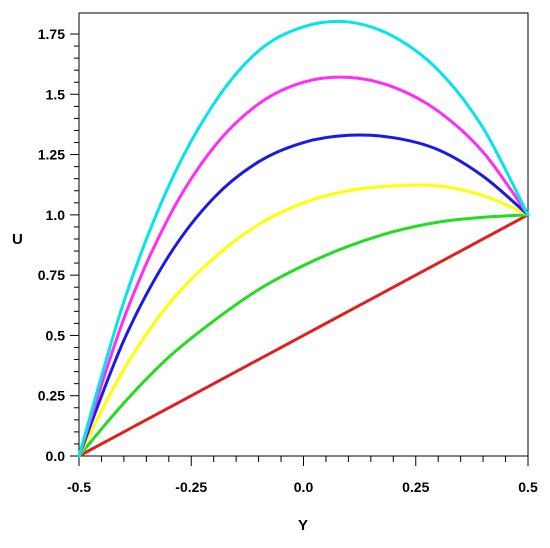  I want to click on y-tick-label: 0.75, so click(51, 275).